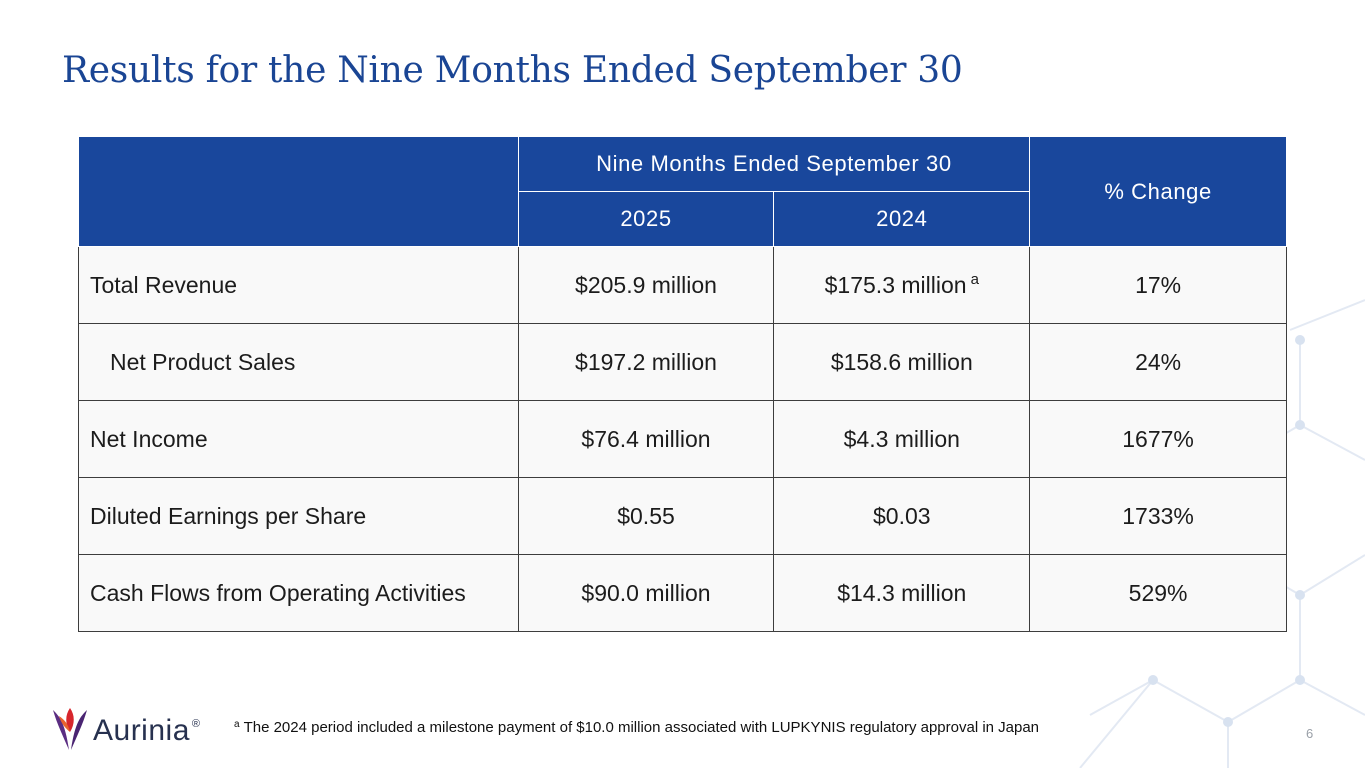  Describe the element at coordinates (298, 191) in the screenshot. I see `header-metric-blank` at that location.